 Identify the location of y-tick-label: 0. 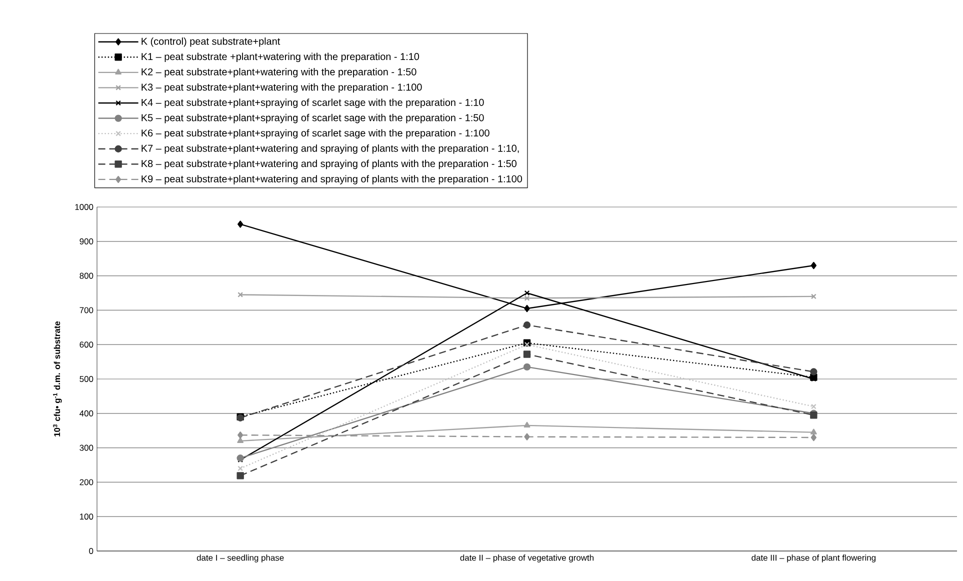
(91, 551).